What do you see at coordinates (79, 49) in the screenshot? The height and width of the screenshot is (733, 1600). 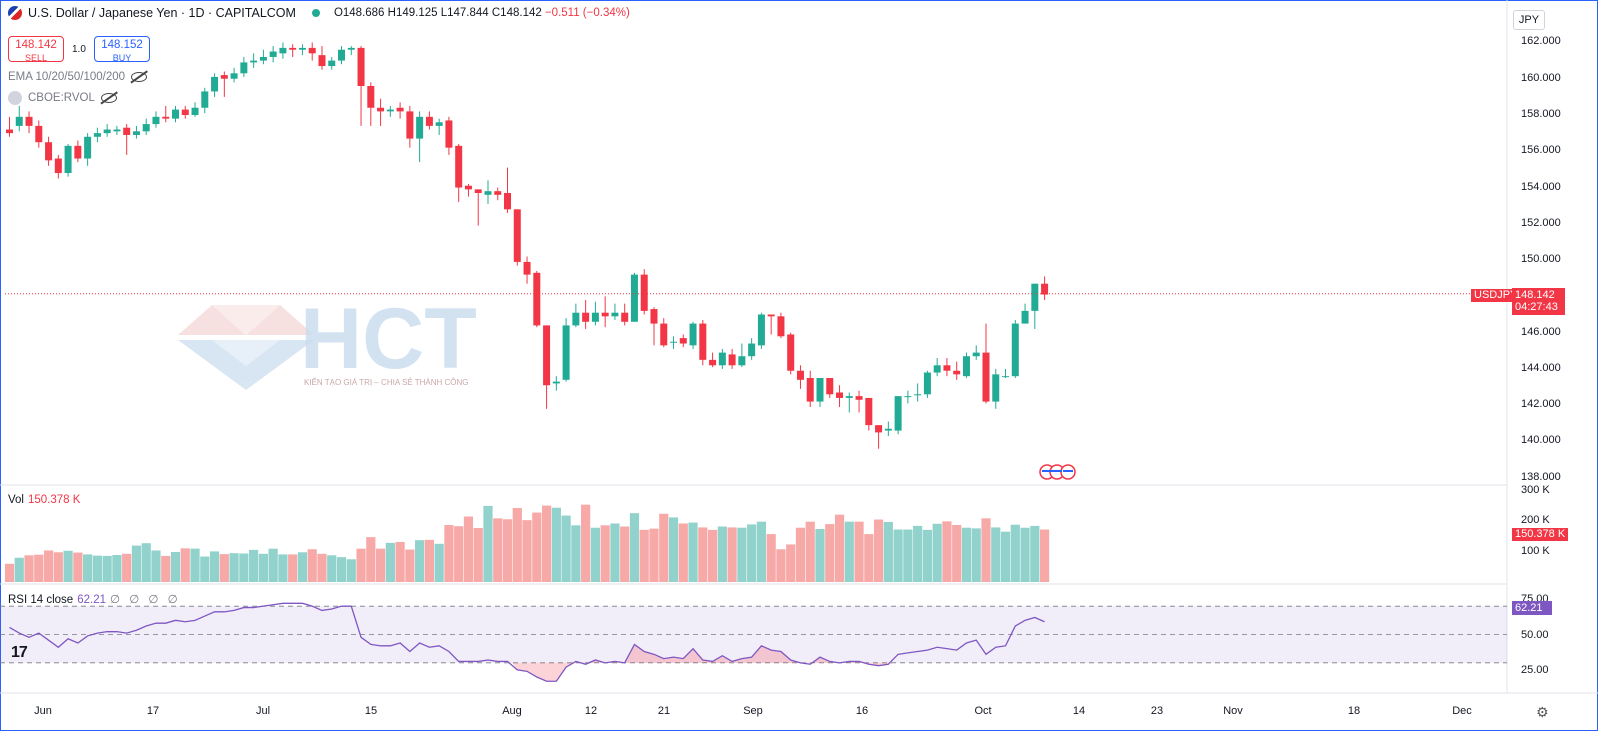 I see `spread-value: 1.0` at bounding box center [79, 49].